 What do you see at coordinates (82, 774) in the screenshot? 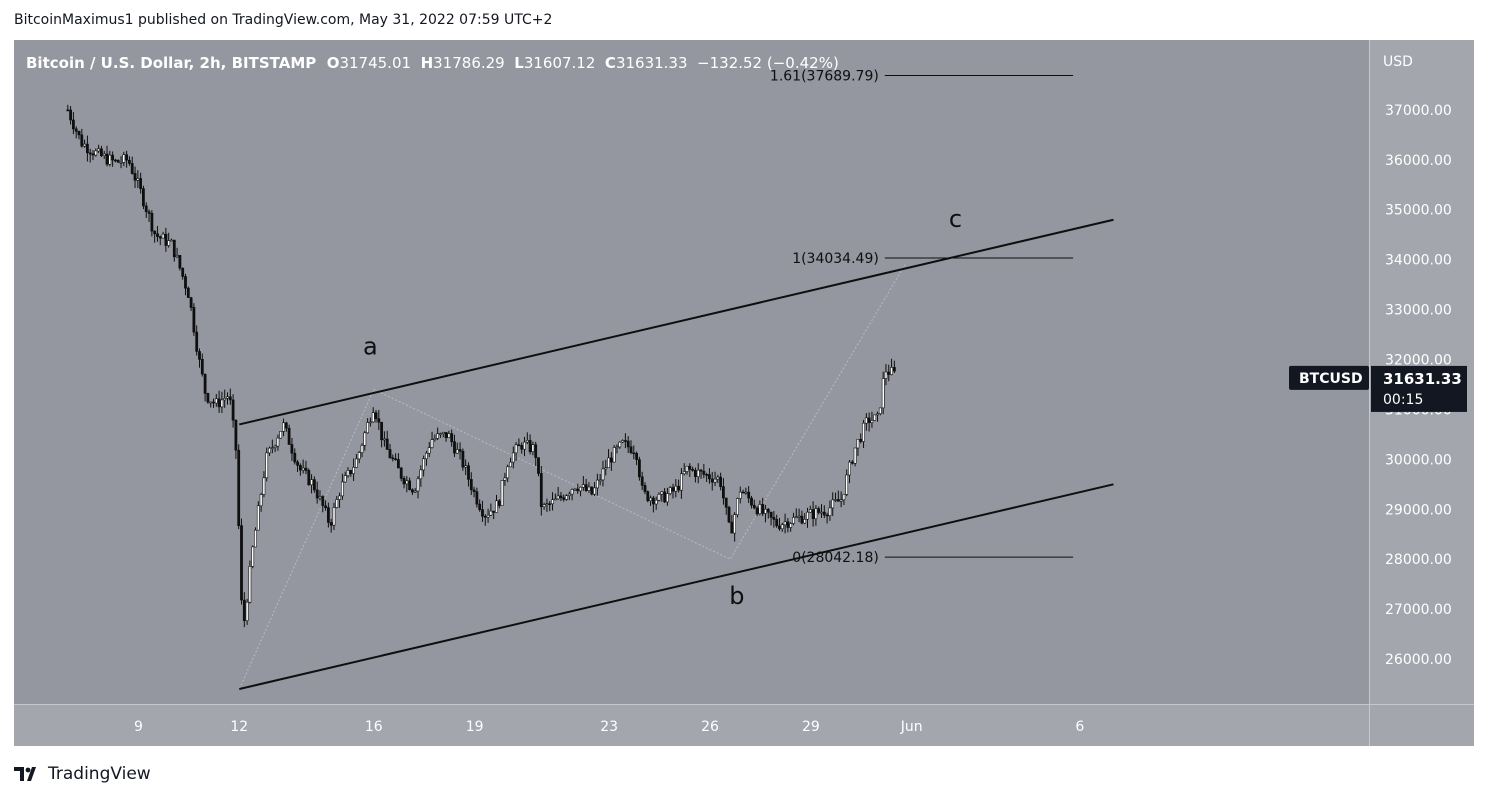
I see `tradingview-brand: TradingView` at bounding box center [82, 774].